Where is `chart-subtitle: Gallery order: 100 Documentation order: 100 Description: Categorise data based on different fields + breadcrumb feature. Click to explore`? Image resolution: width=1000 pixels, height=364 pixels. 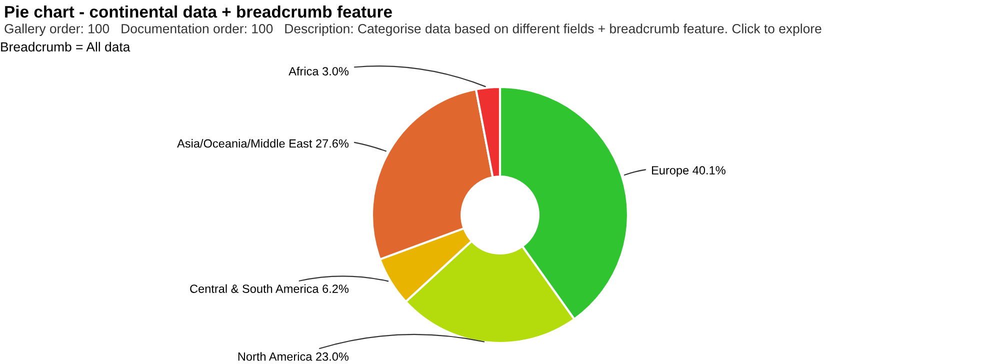
chart-subtitle: Gallery order: 100 Documentation order: 100 Description: Categorise data based on different fields + breadcrumb feature. Click to explore is located at coordinates (413, 30).